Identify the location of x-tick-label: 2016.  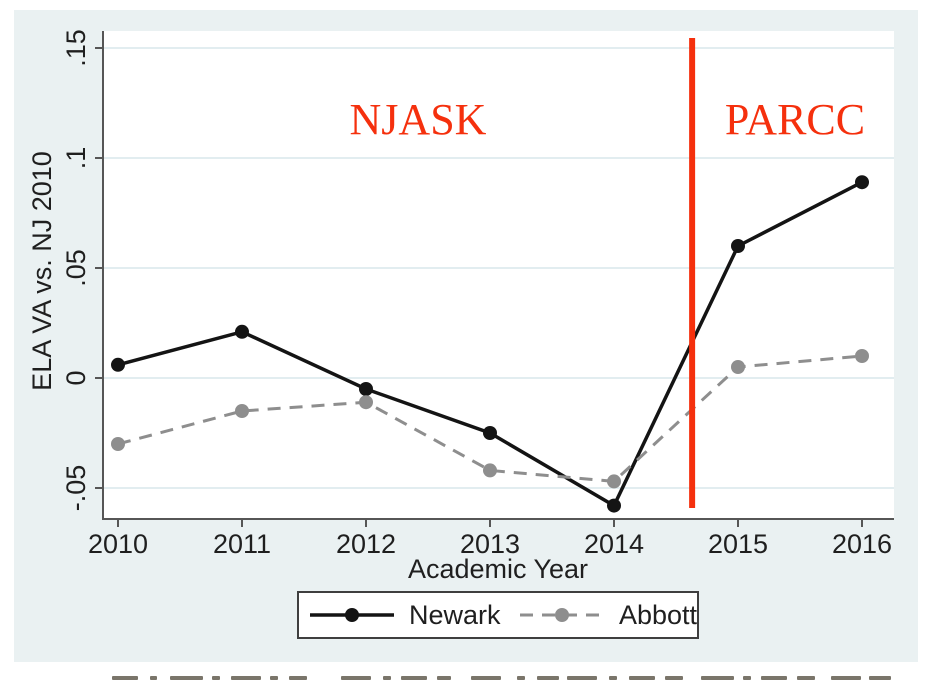
(862, 544).